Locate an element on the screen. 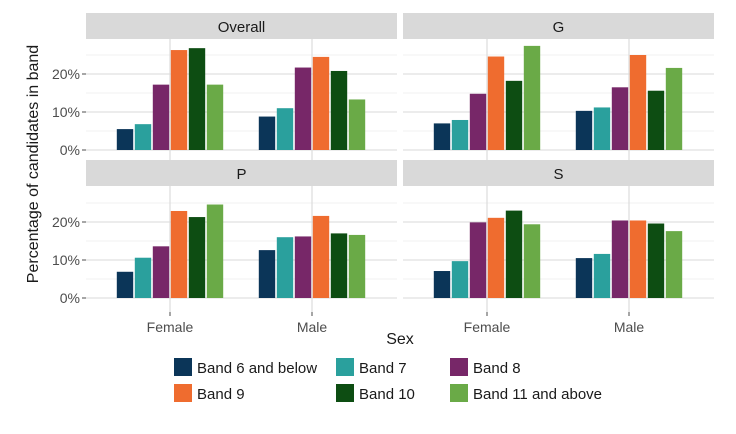 The width and height of the screenshot is (736, 434). facet-strip-label: Overall is located at coordinates (242, 27).